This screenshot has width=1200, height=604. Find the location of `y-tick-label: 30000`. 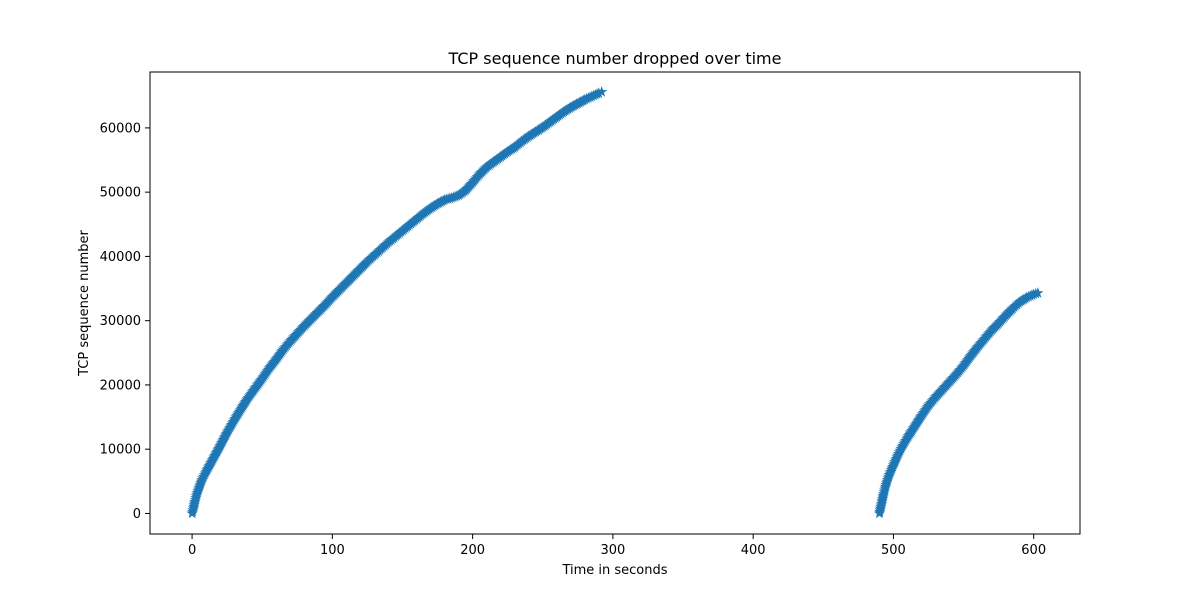

y-tick-label: 30000 is located at coordinates (120, 321).